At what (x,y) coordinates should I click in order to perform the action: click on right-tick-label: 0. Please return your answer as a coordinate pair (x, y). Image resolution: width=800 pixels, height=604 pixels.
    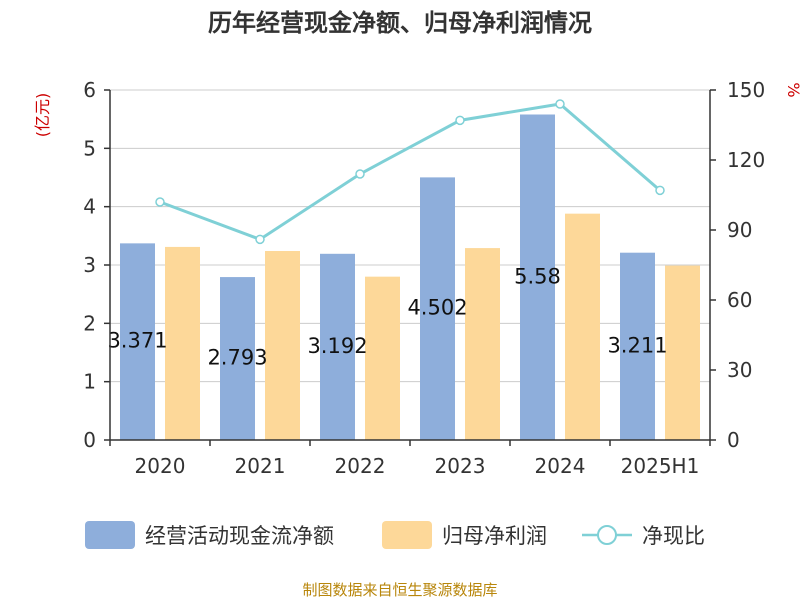
    Looking at the image, I should click on (733, 440).